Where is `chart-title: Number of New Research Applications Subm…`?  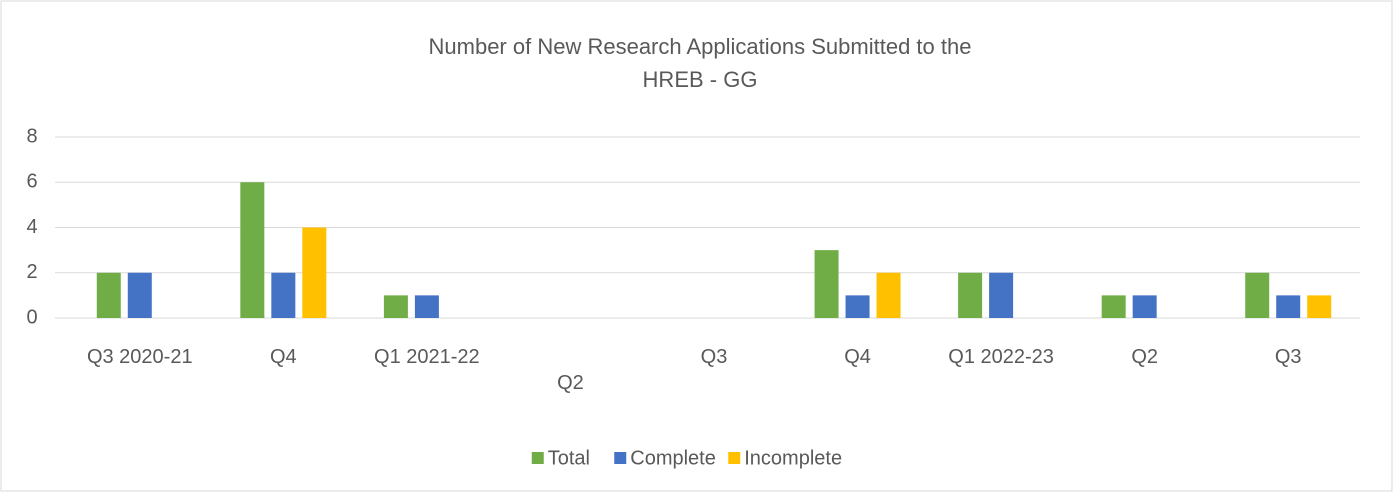
chart-title: Number of New Research Applications Subm… is located at coordinates (700, 63).